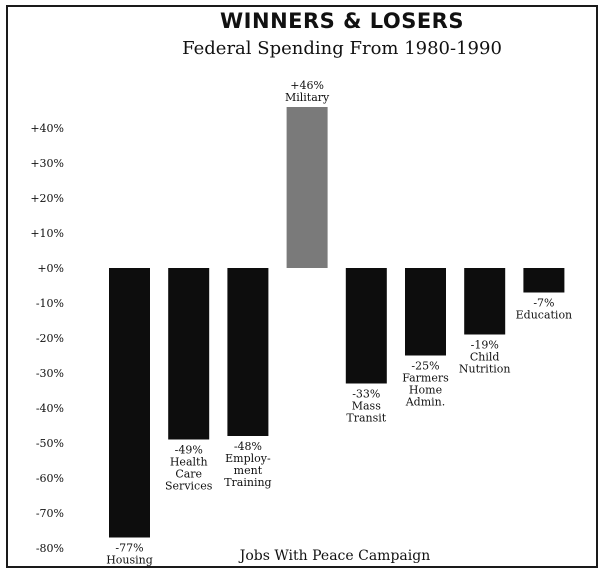 This screenshot has height=575, width=610. I want to click on bar-data-label: -33% Mass Transit, so click(366, 406).